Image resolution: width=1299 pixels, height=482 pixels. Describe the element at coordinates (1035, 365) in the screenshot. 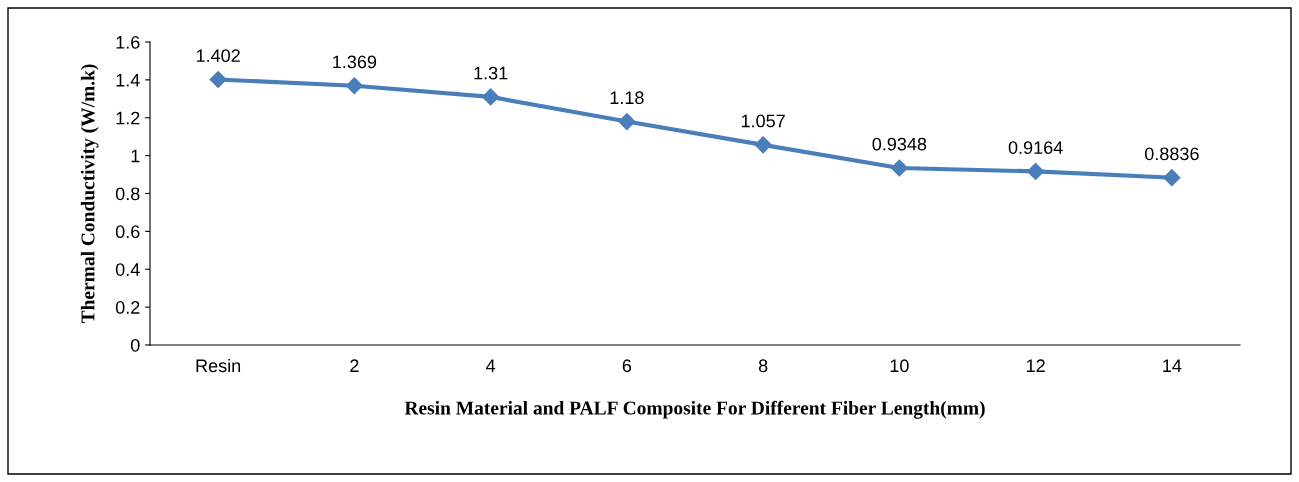

I see `x-tick-label: 12` at that location.